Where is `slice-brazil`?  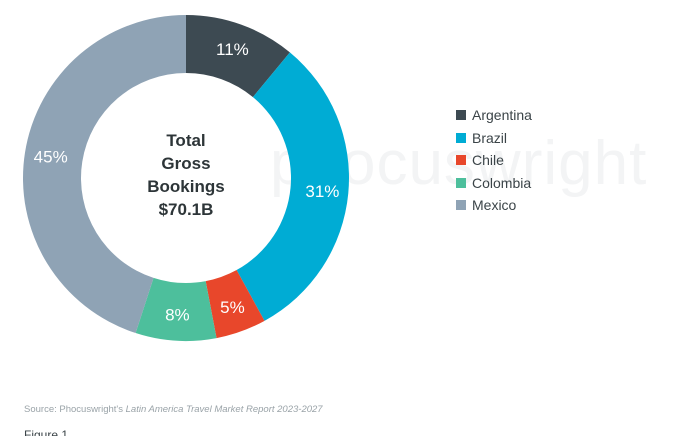
slice-brazil is located at coordinates (292, 186).